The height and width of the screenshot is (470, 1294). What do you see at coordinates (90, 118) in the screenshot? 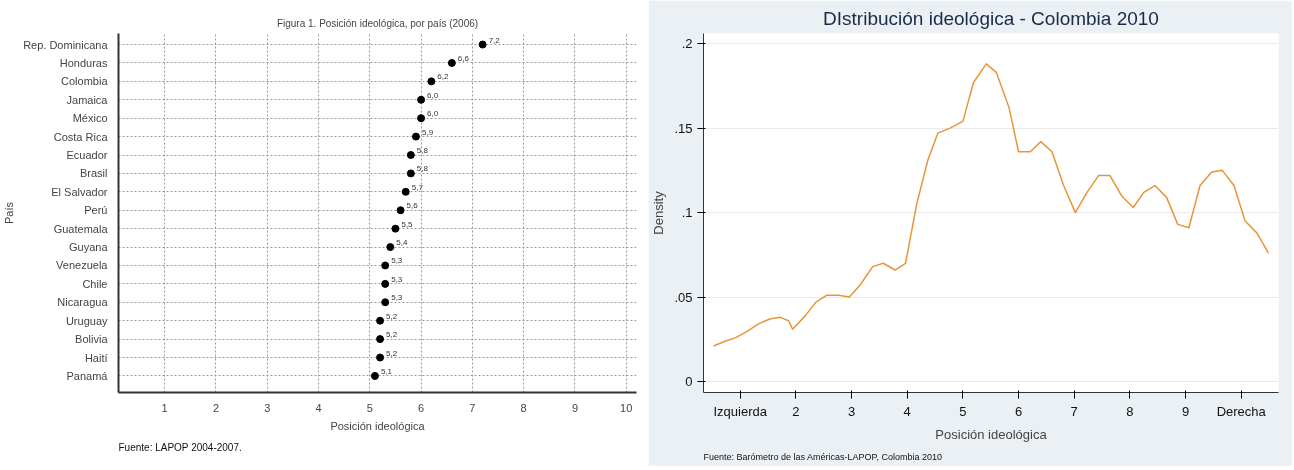
I see `y-tick-label: México` at bounding box center [90, 118].